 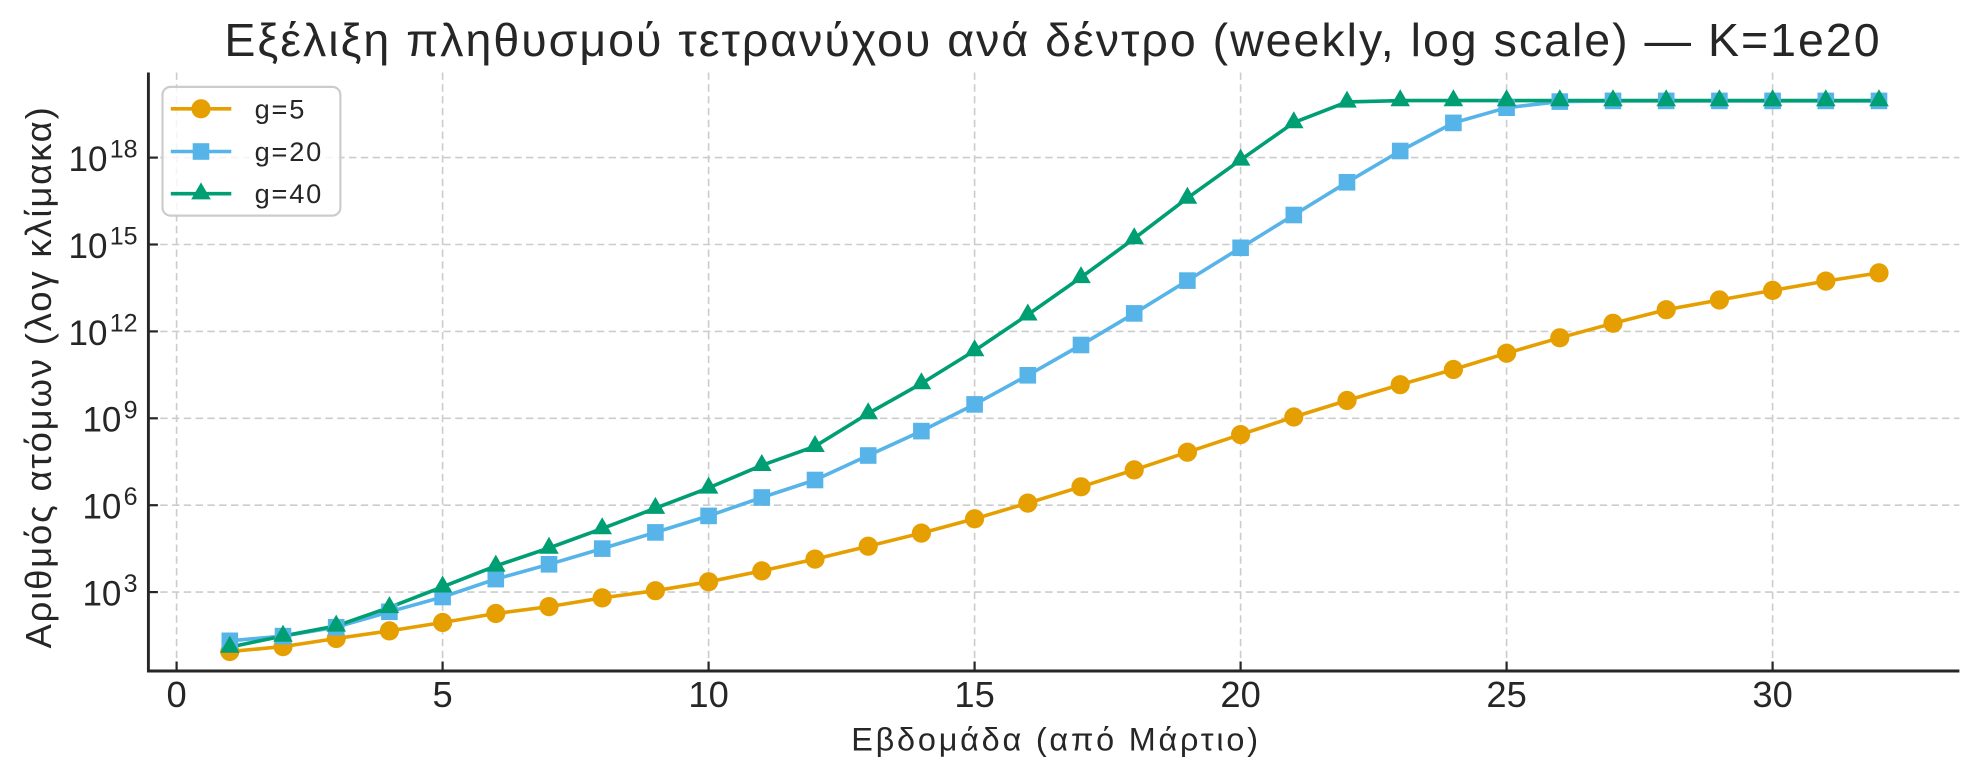 What do you see at coordinates (281, 108) in the screenshot?
I see `svg-text: g=5` at bounding box center [281, 108].